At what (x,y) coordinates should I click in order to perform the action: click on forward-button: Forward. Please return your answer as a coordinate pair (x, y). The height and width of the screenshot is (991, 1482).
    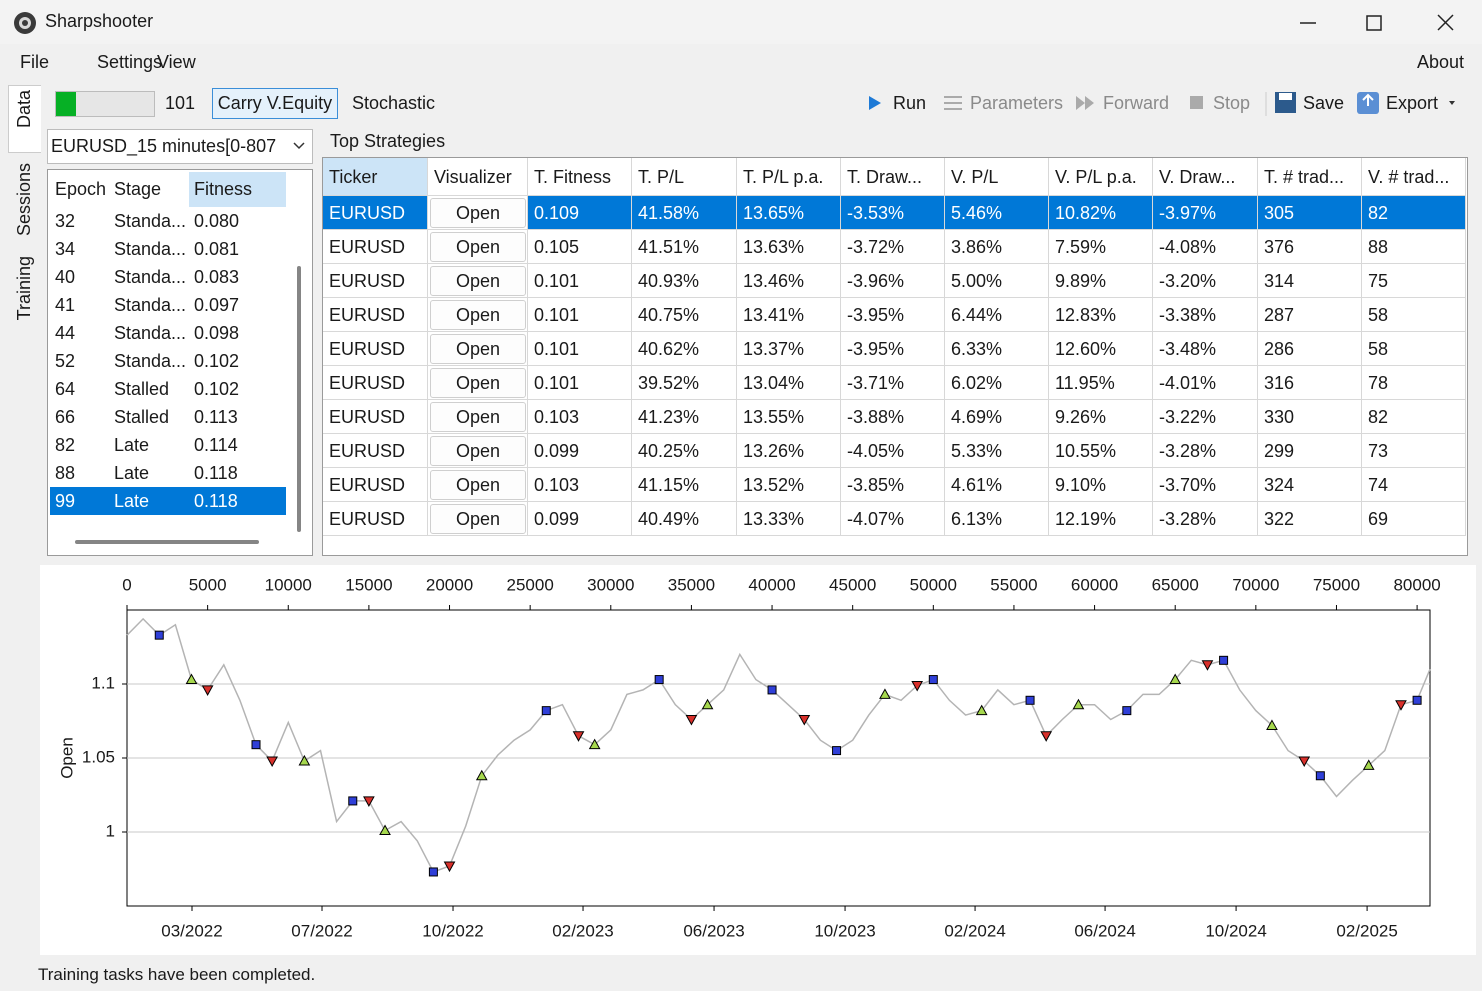
    Looking at the image, I should click on (1136, 103).